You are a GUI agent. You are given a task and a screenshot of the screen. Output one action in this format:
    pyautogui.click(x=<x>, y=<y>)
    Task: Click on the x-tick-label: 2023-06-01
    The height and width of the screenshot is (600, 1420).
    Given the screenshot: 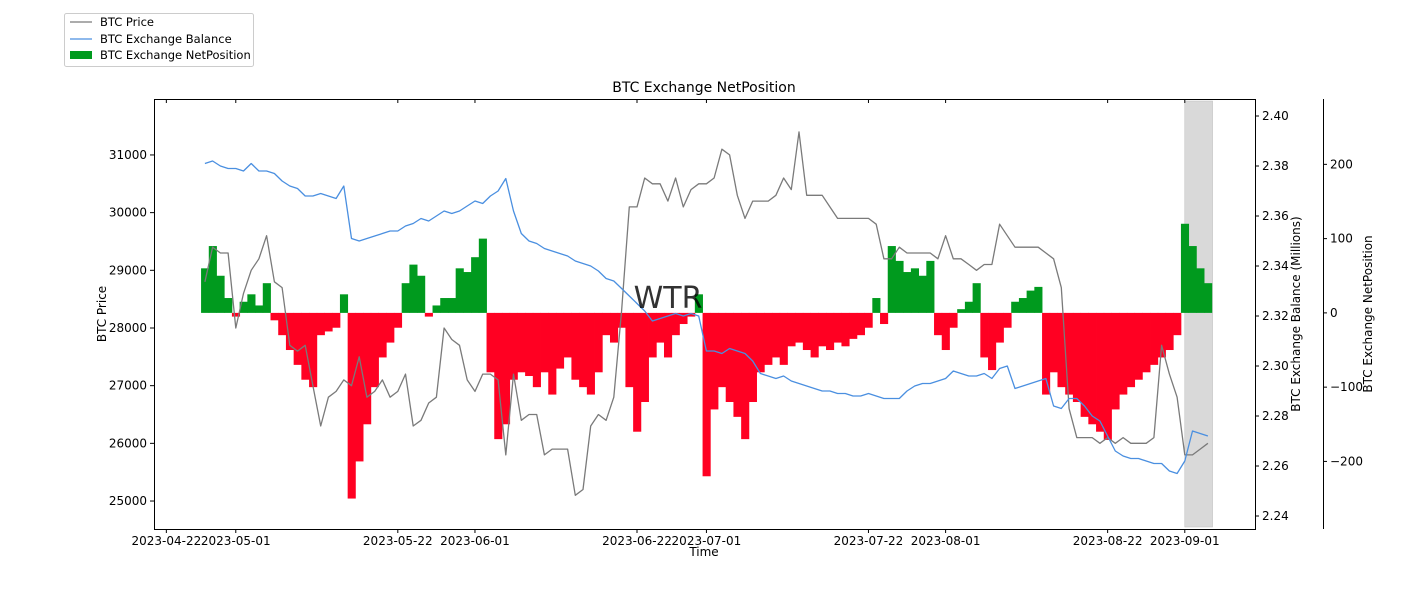 What is the action you would take?
    pyautogui.click(x=475, y=541)
    